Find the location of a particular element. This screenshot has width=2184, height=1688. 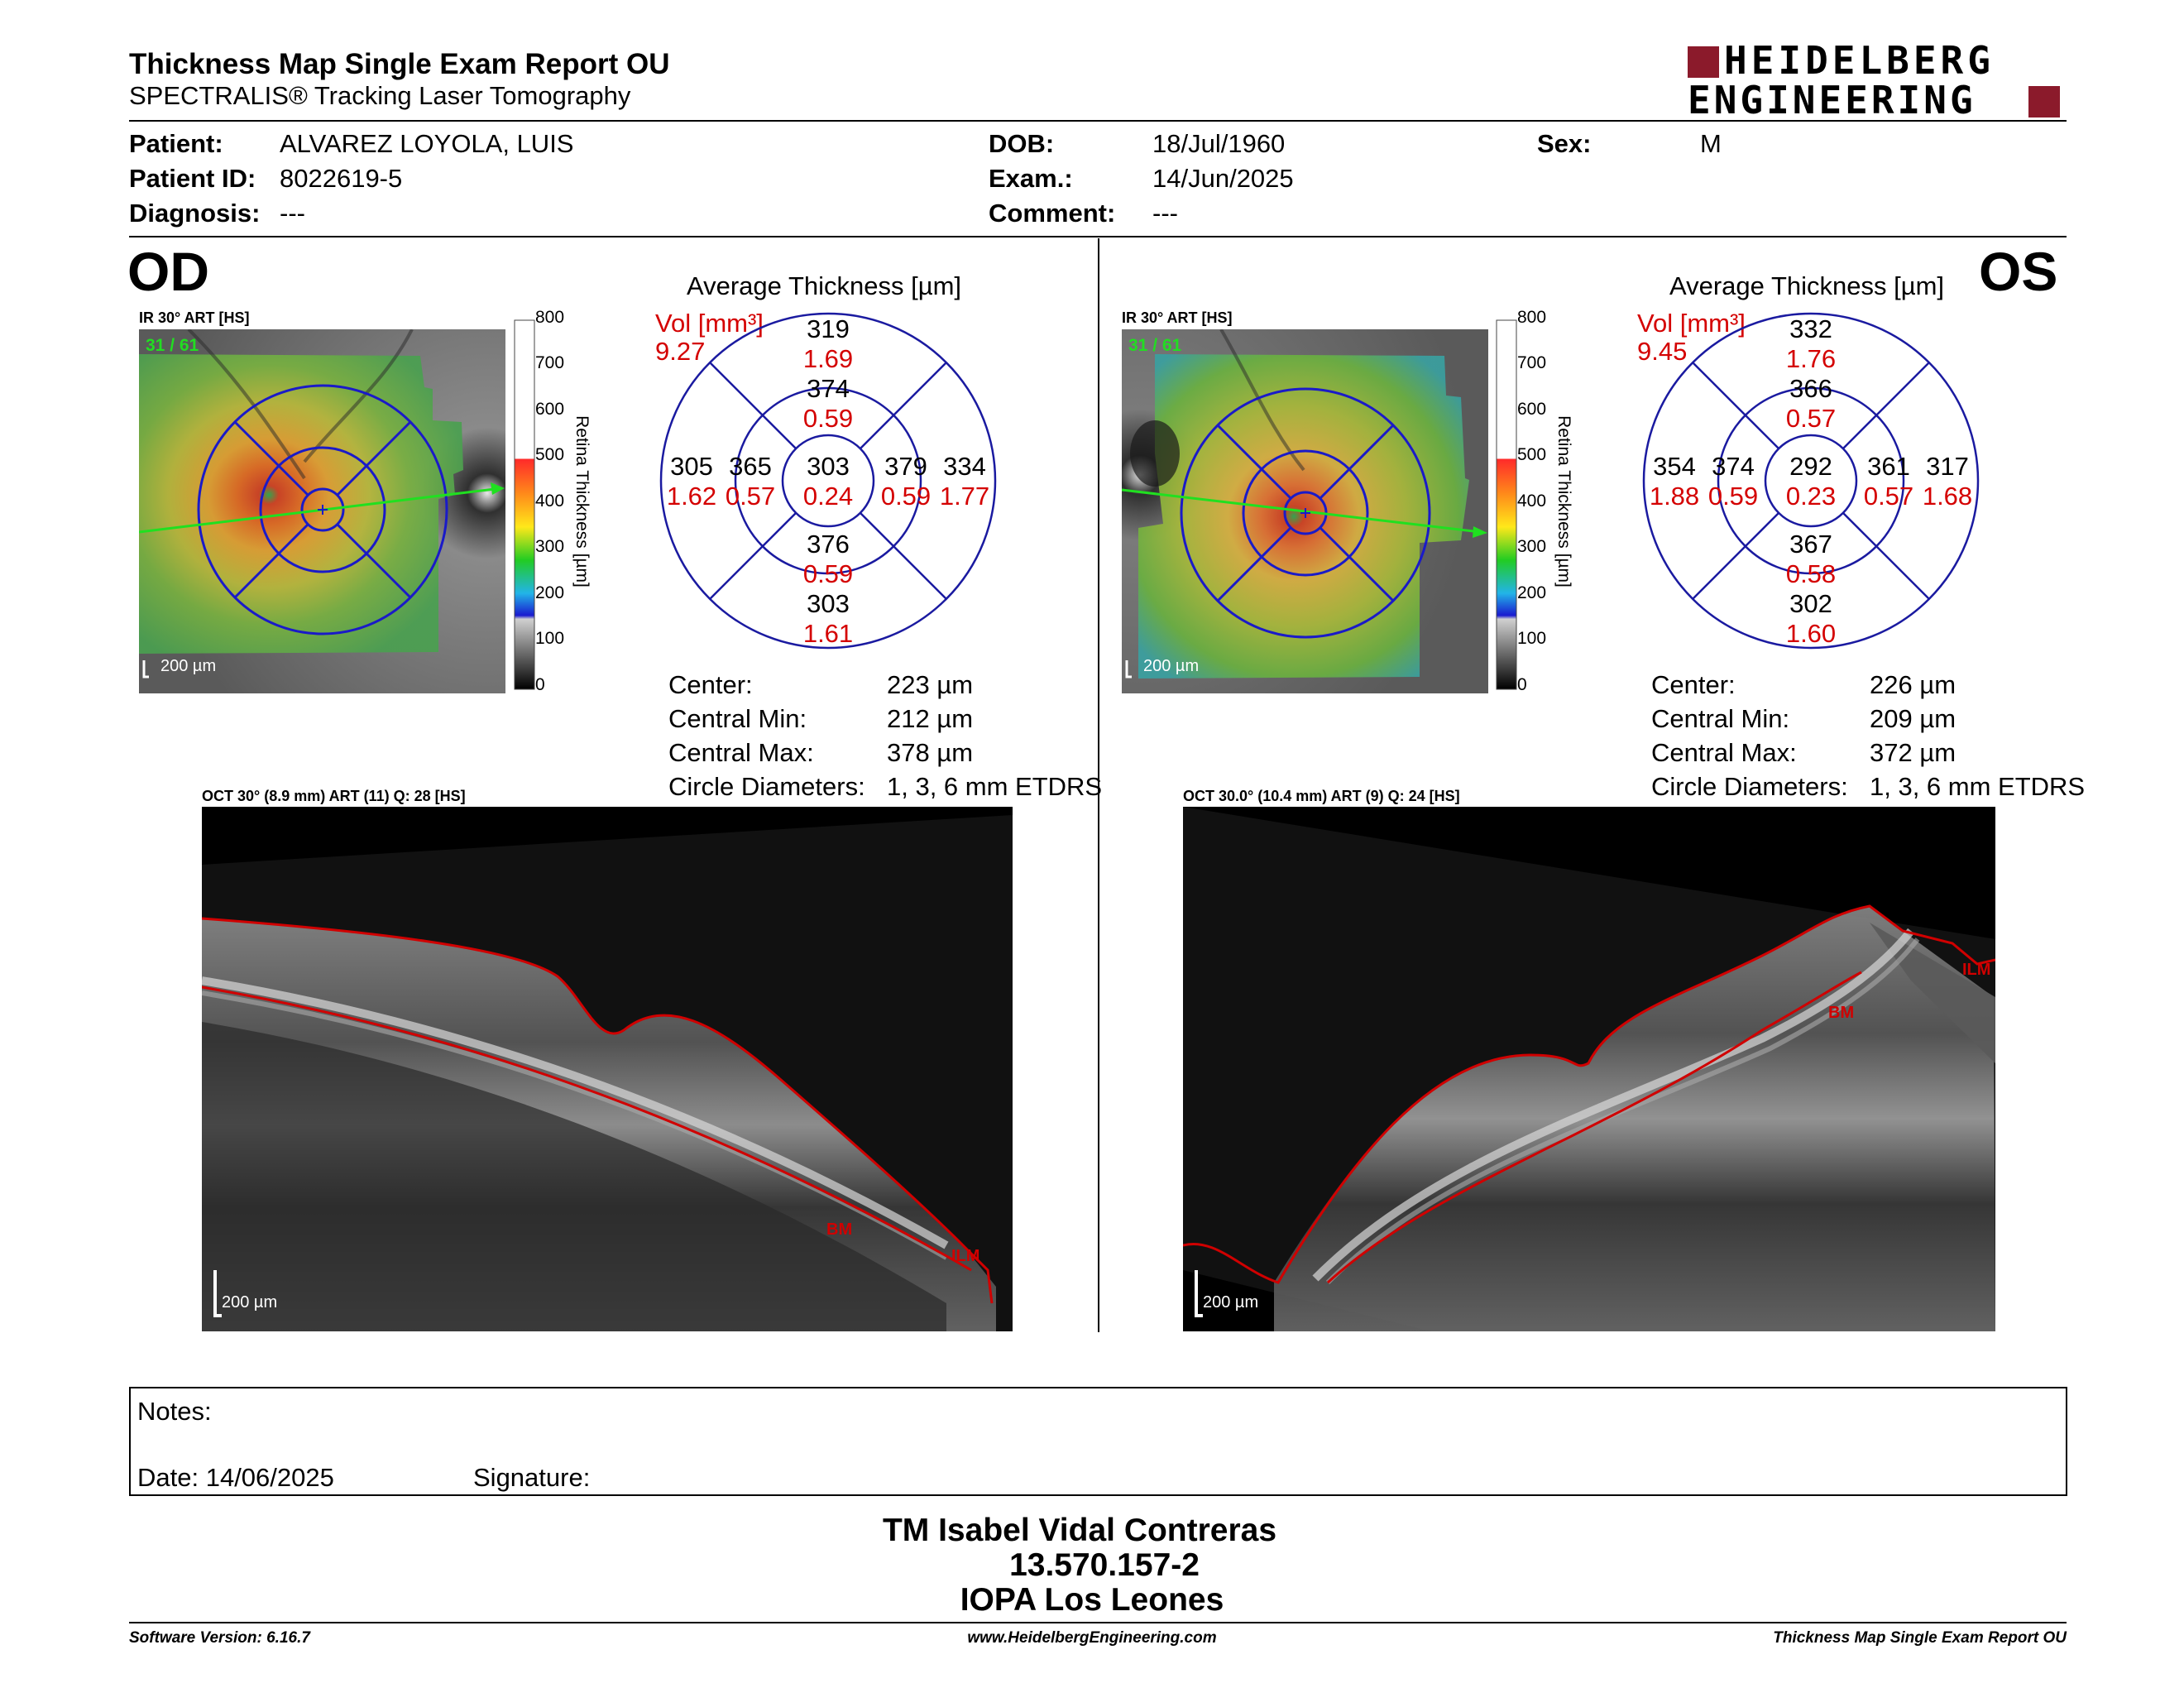

os-inner-left-thickness: 374 is located at coordinates (1733, 466).